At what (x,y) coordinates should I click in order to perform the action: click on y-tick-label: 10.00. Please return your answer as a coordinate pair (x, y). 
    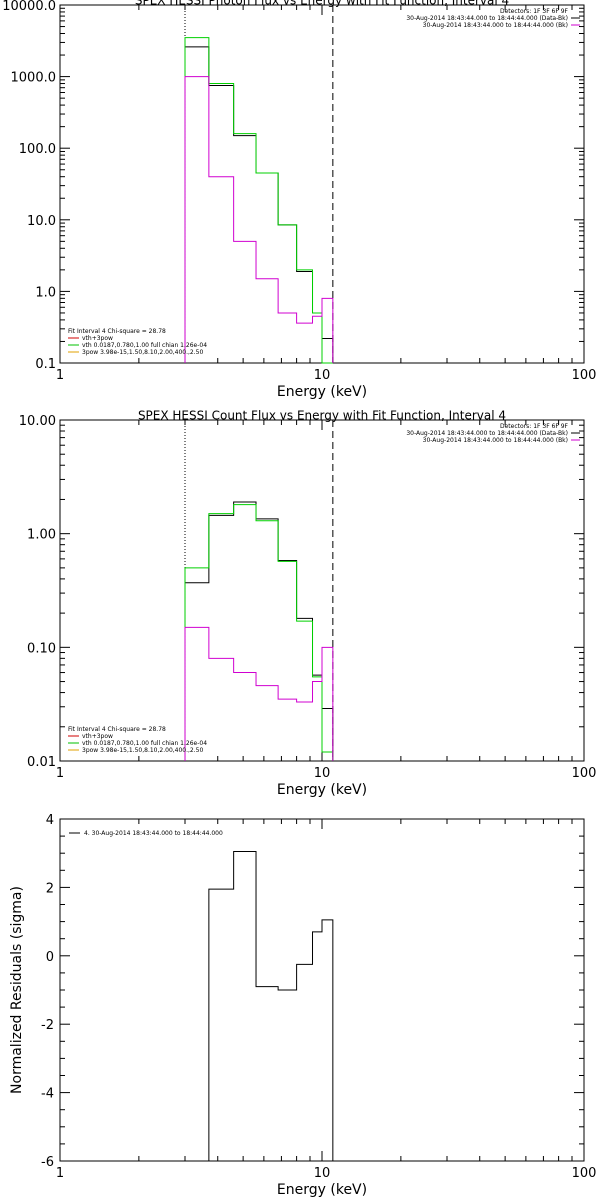
    Looking at the image, I should click on (37, 421).